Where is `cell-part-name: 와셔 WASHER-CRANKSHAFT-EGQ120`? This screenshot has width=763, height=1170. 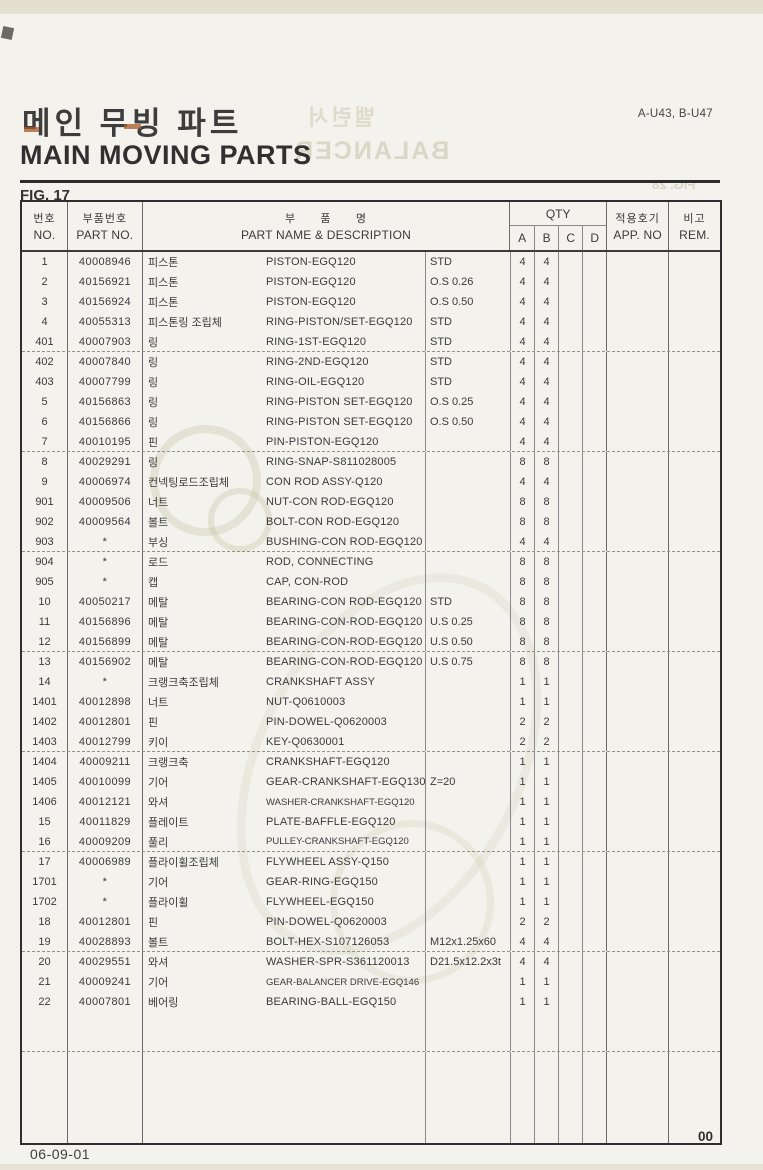 cell-part-name: 와셔 WASHER-CRANKSHAFT-EGQ120 is located at coordinates (283, 802).